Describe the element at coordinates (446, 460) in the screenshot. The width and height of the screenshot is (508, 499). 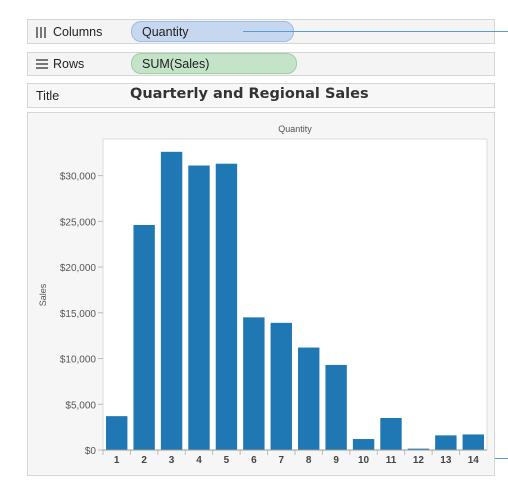
I see `x-tick-label: 13` at that location.